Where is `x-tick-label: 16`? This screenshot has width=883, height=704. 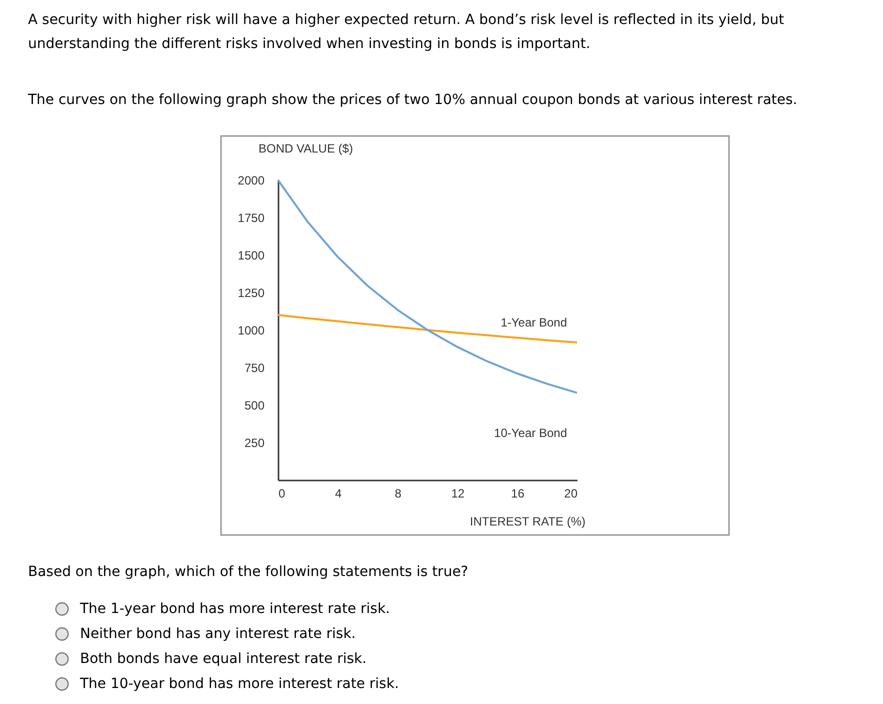
x-tick-label: 16 is located at coordinates (518, 493).